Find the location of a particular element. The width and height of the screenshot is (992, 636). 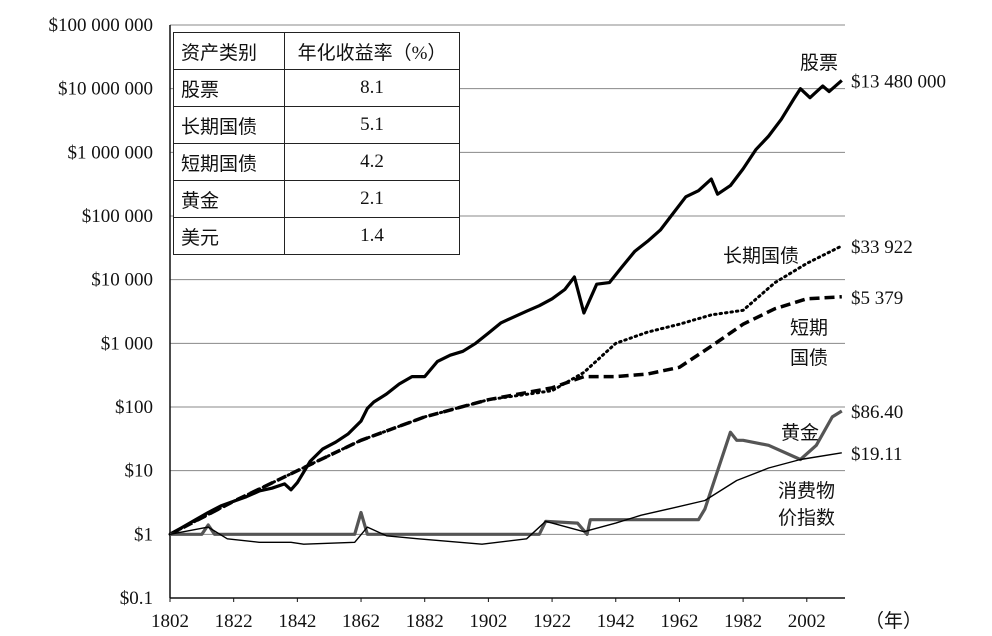

end-labels: $13 480 000 $33 922 $5 379 $86.40 $19.11 is located at coordinates (898, 267).